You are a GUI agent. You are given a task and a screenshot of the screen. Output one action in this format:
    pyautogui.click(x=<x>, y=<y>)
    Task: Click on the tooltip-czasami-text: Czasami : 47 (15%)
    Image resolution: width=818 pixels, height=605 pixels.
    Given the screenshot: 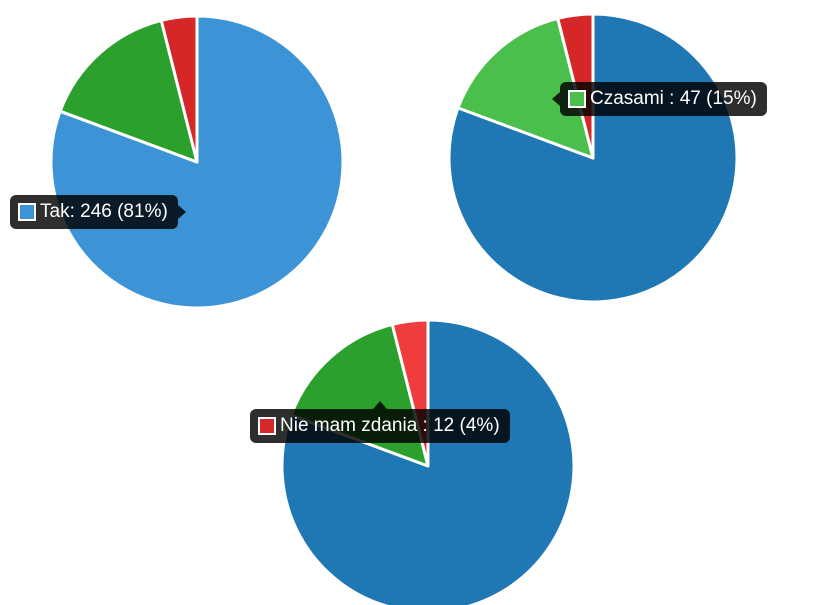 What is the action you would take?
    pyautogui.click(x=673, y=98)
    